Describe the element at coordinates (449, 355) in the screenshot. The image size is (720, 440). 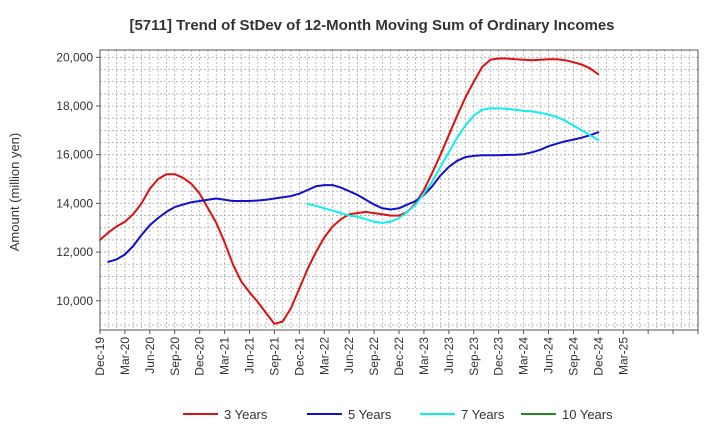
I see `x-tick-label: Jun-23` at that location.